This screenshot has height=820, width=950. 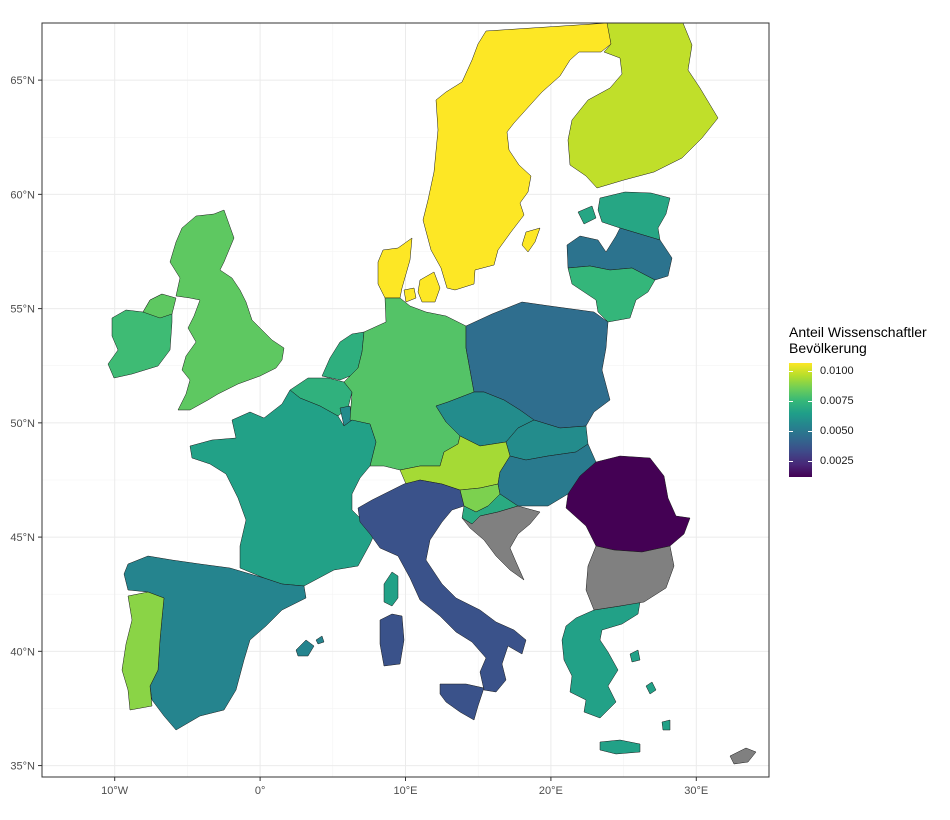 What do you see at coordinates (22, 310) in the screenshot?
I see `y-tick-label: 55°N` at bounding box center [22, 310].